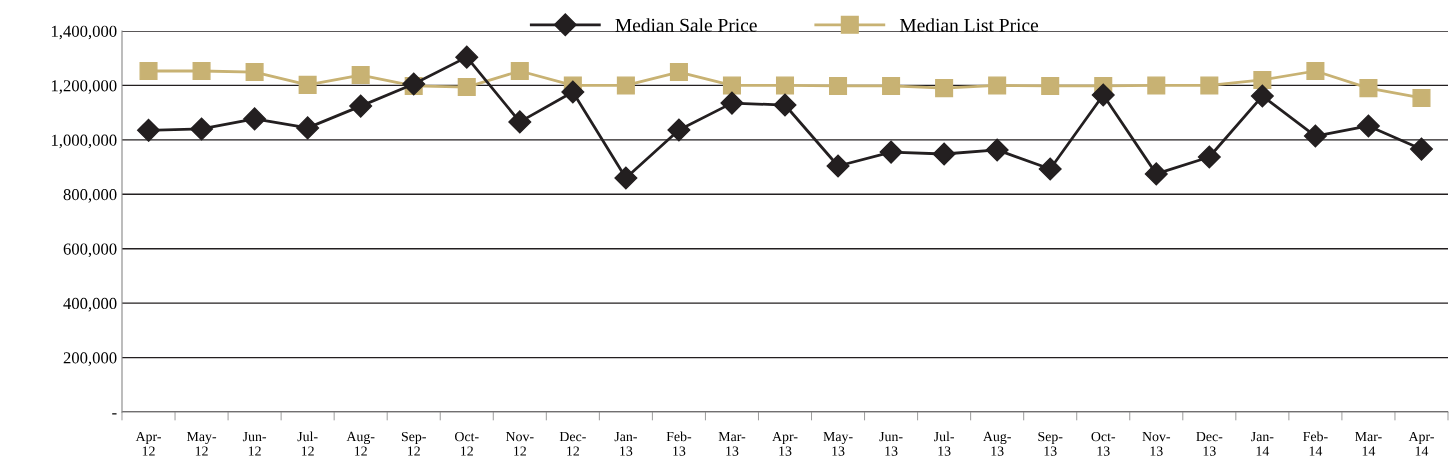  Describe the element at coordinates (519, 443) in the screenshot. I see `x-tick-label: Nov- 12` at that location.